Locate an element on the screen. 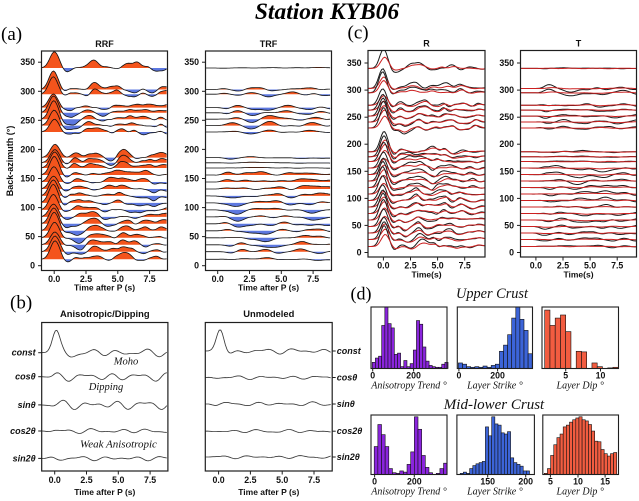  svg-text: Upper Crust is located at coordinates (492, 294).